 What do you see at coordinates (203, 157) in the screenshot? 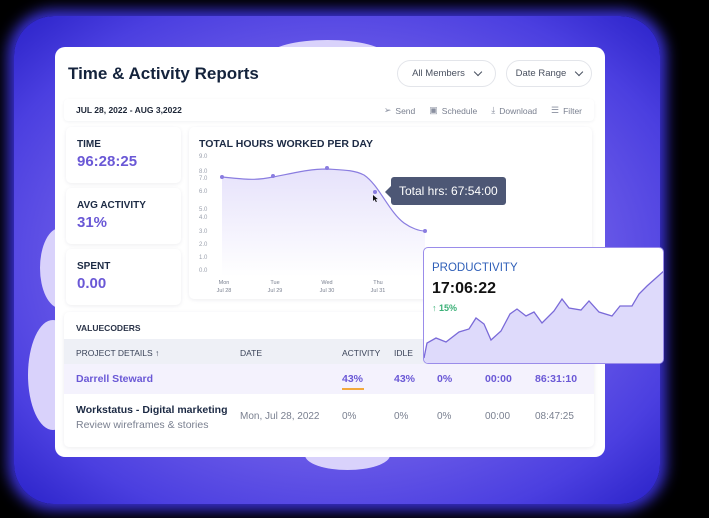
I see `svg-text: 9.0` at bounding box center [203, 157].